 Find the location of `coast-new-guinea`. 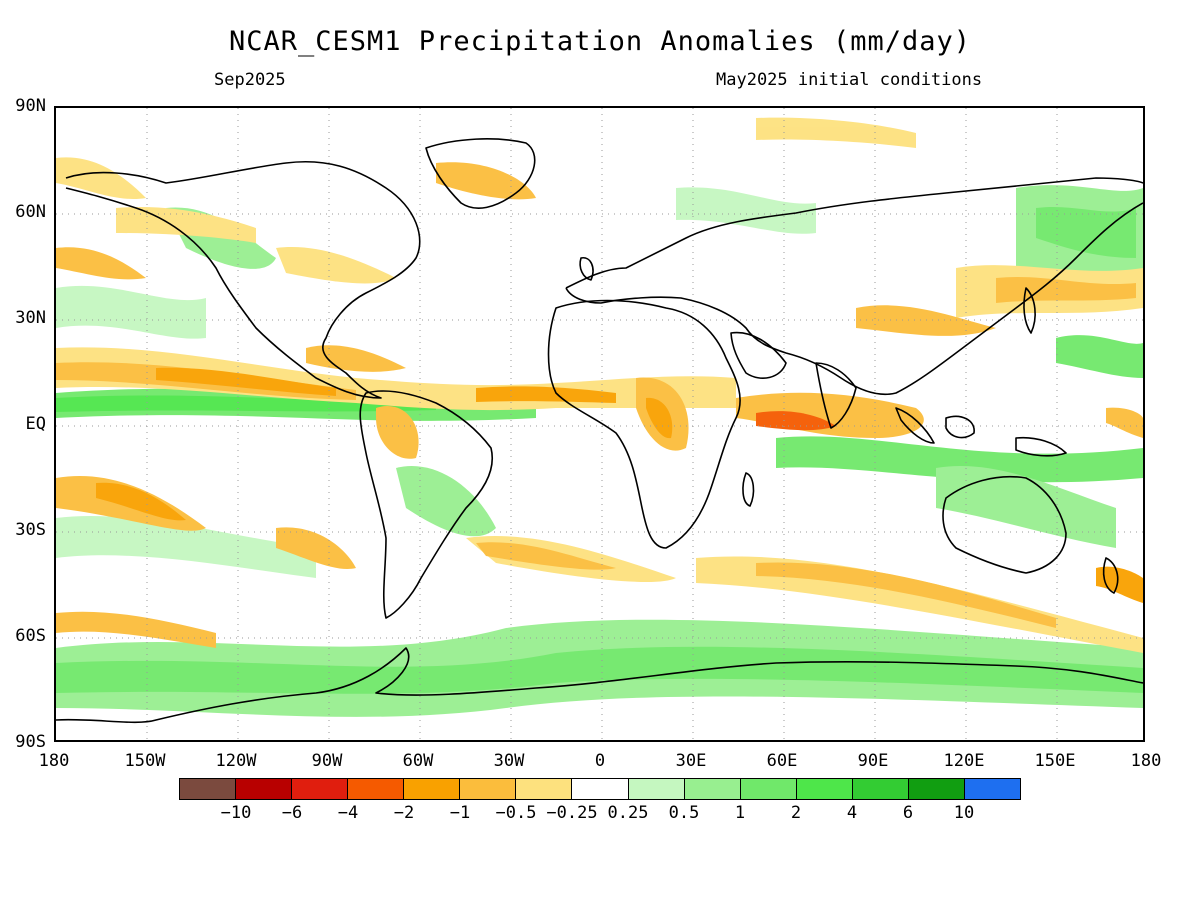

coast-new-guinea is located at coordinates (1041, 446).